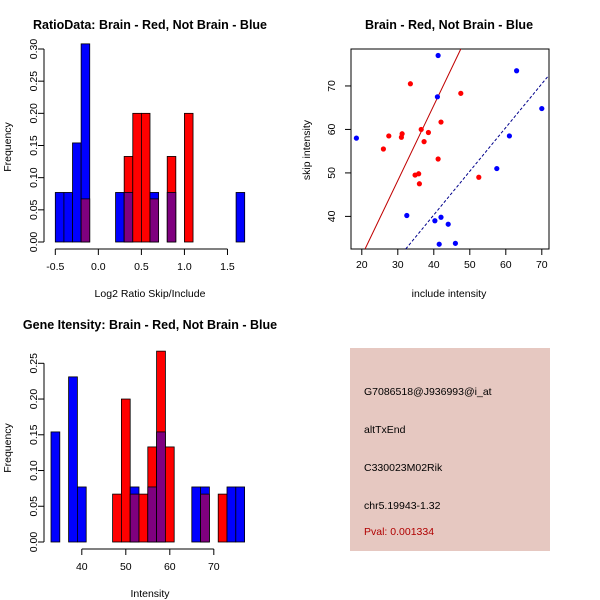  Describe the element at coordinates (332, 173) in the screenshot. I see `scatter-y-tick-label-1: 50` at that location.